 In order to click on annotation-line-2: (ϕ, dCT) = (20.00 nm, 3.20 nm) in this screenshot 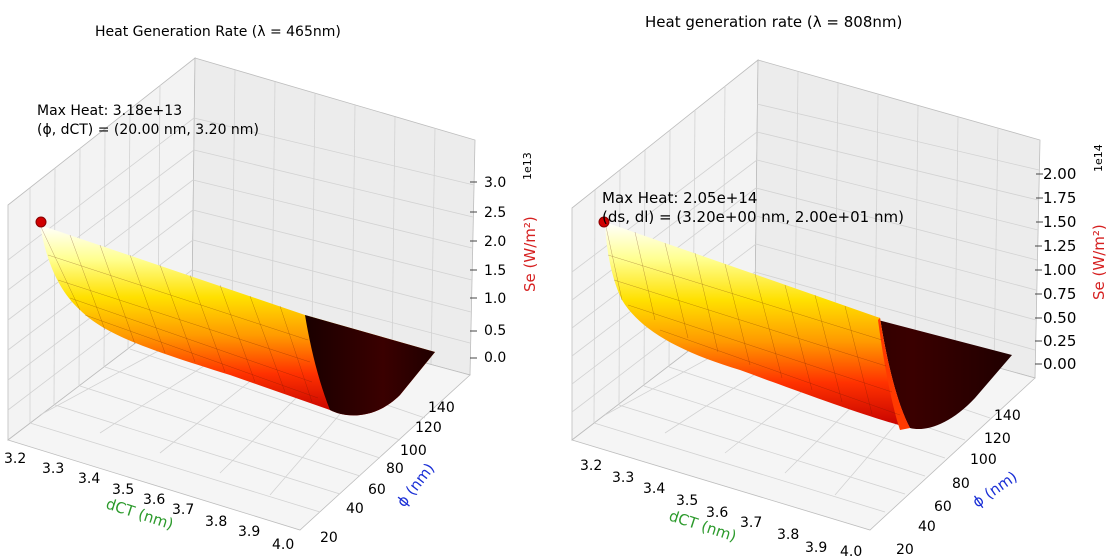, I will do `click(148, 130)`.